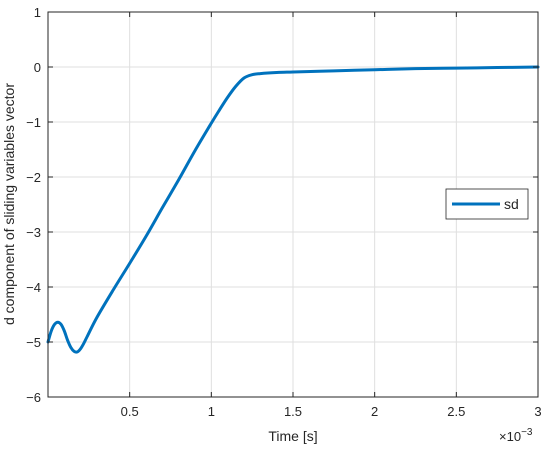 The image size is (550, 449). I want to click on y-tick-label: −2, so click(33, 177).